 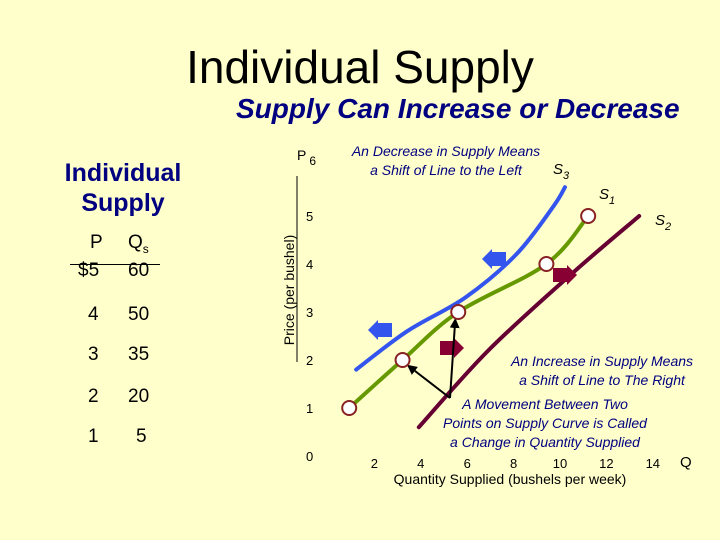 I want to click on curve-label-s2: S2, so click(x=663, y=222).